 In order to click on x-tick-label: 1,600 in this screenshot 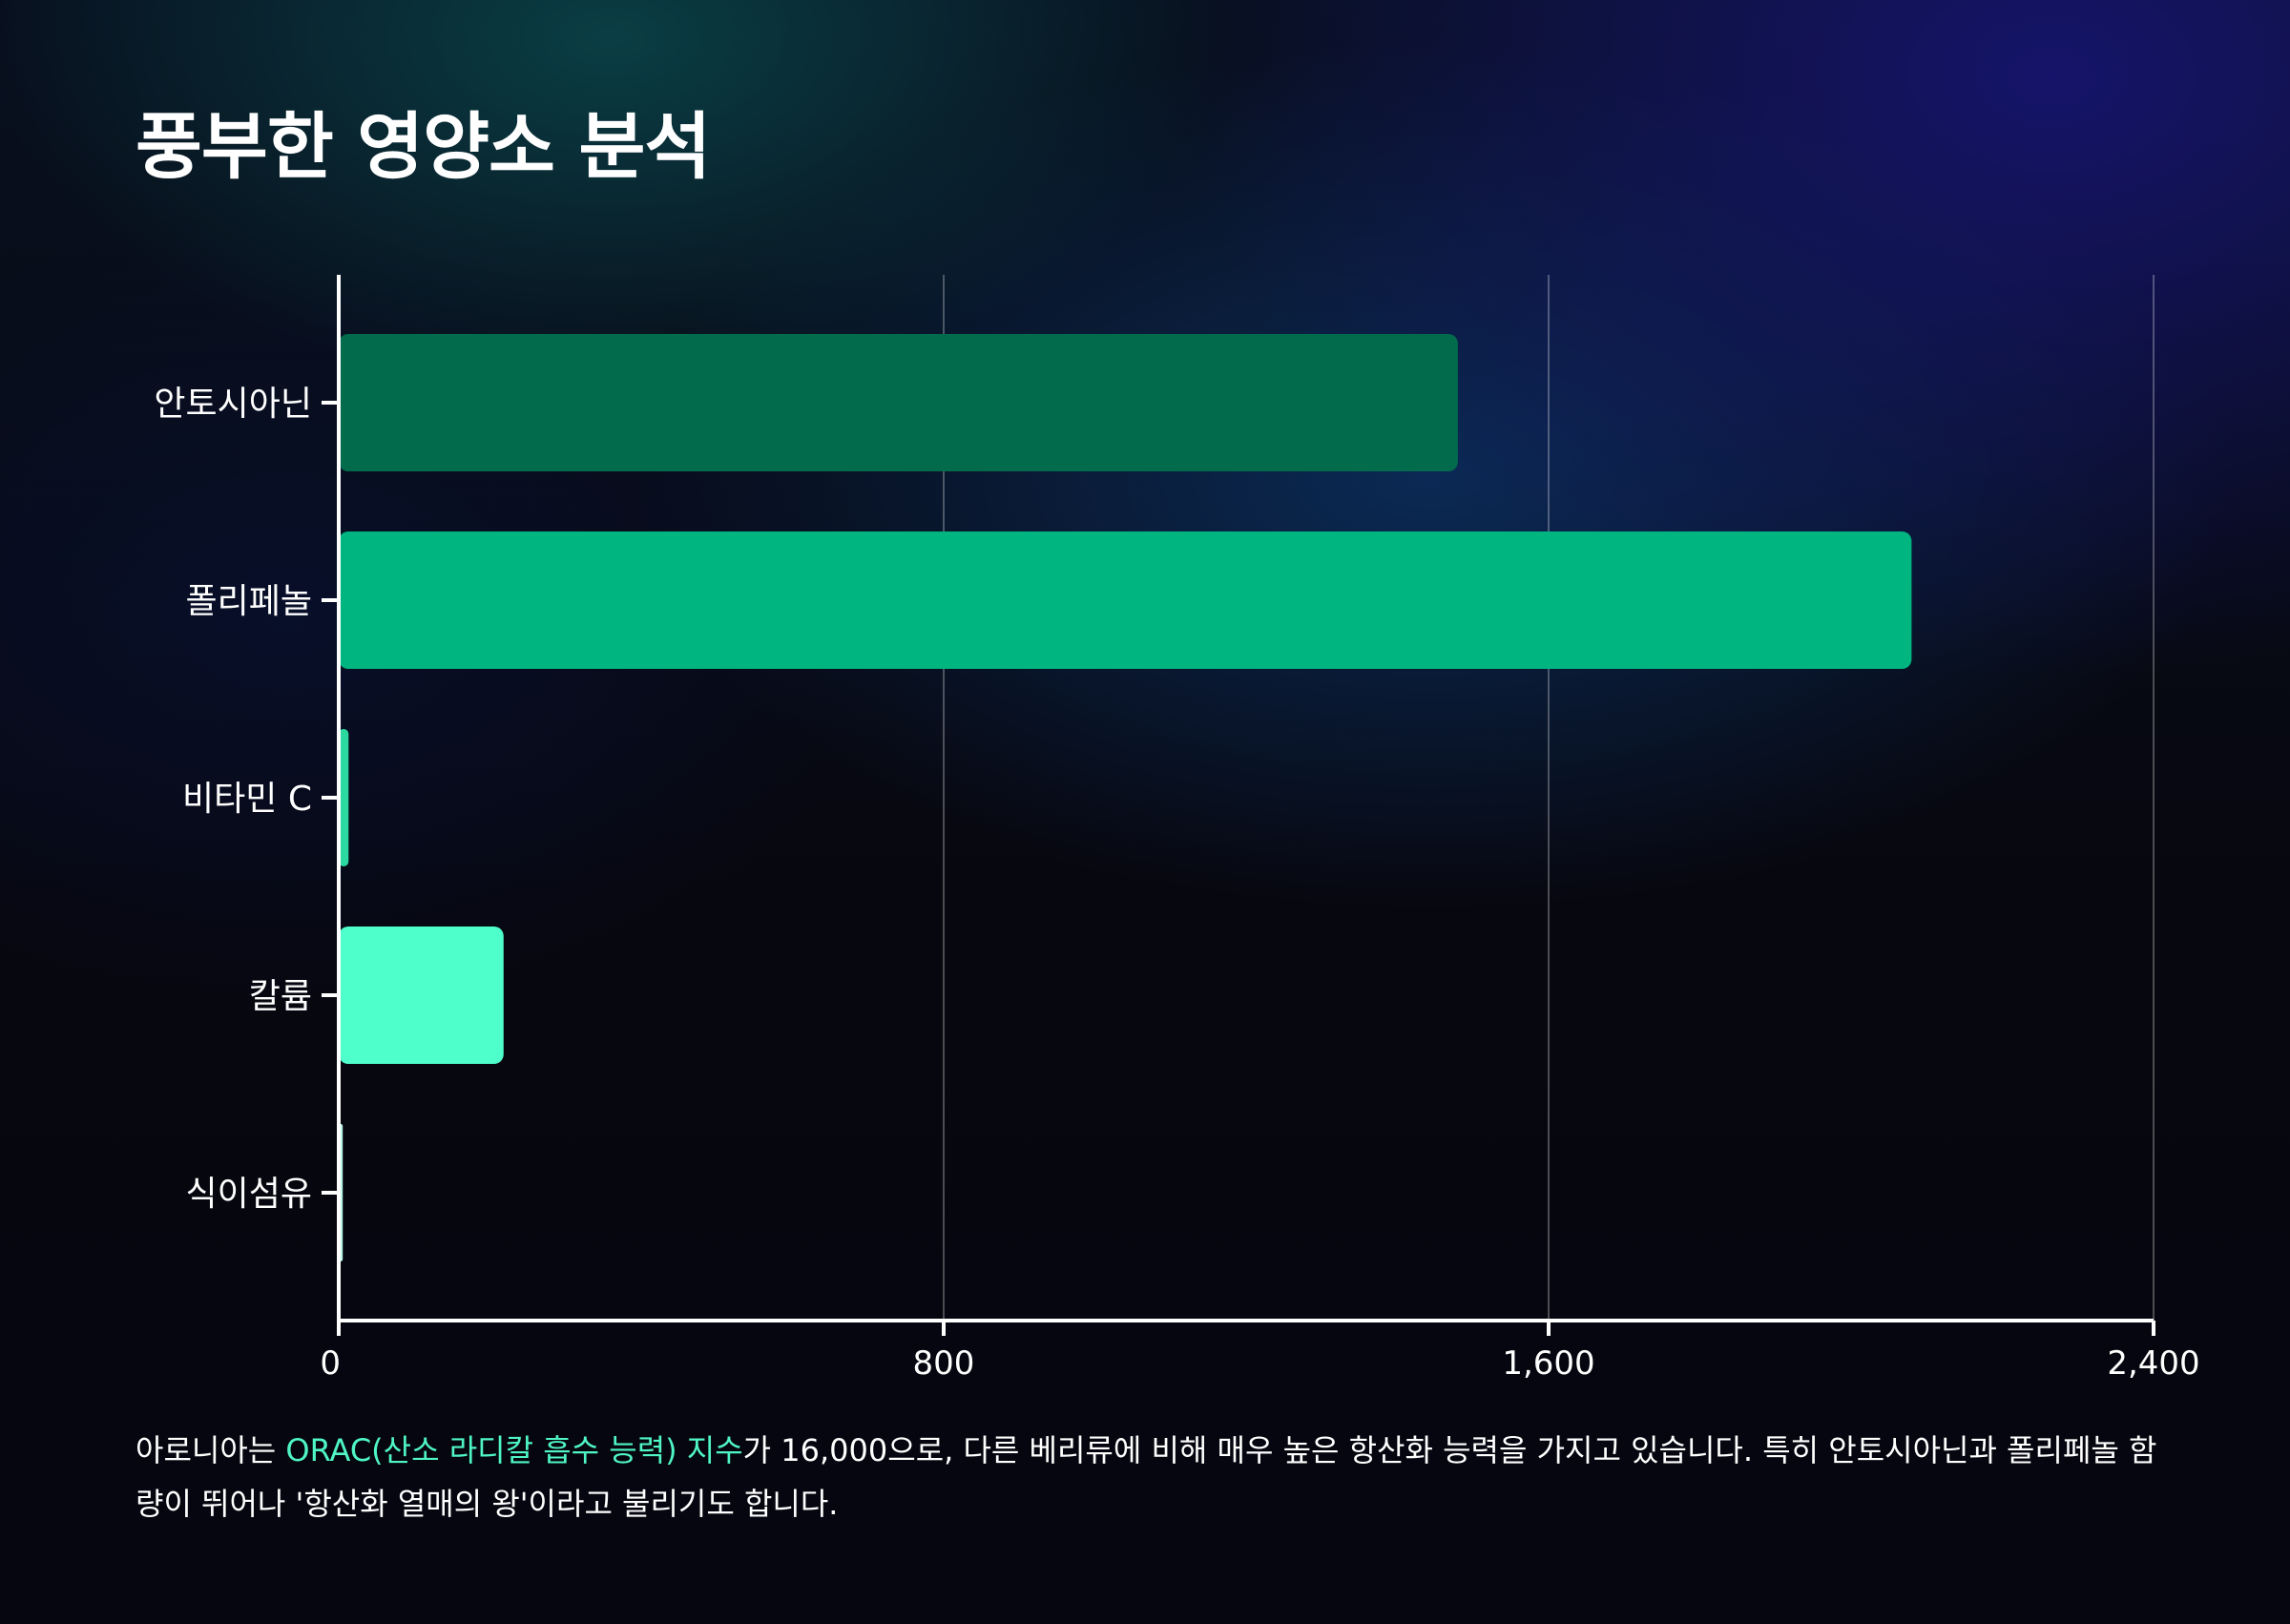, I will do `click(1548, 1363)`.